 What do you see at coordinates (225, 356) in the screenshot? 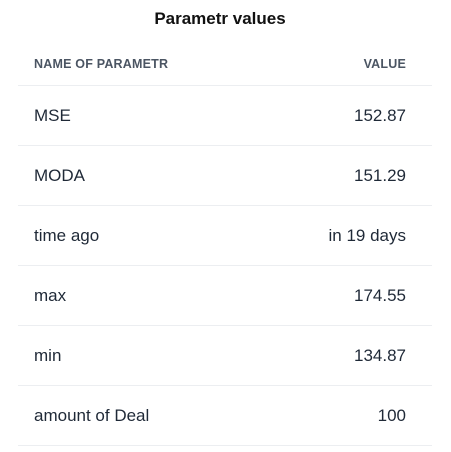
I see `table-row: min 134.87` at bounding box center [225, 356].